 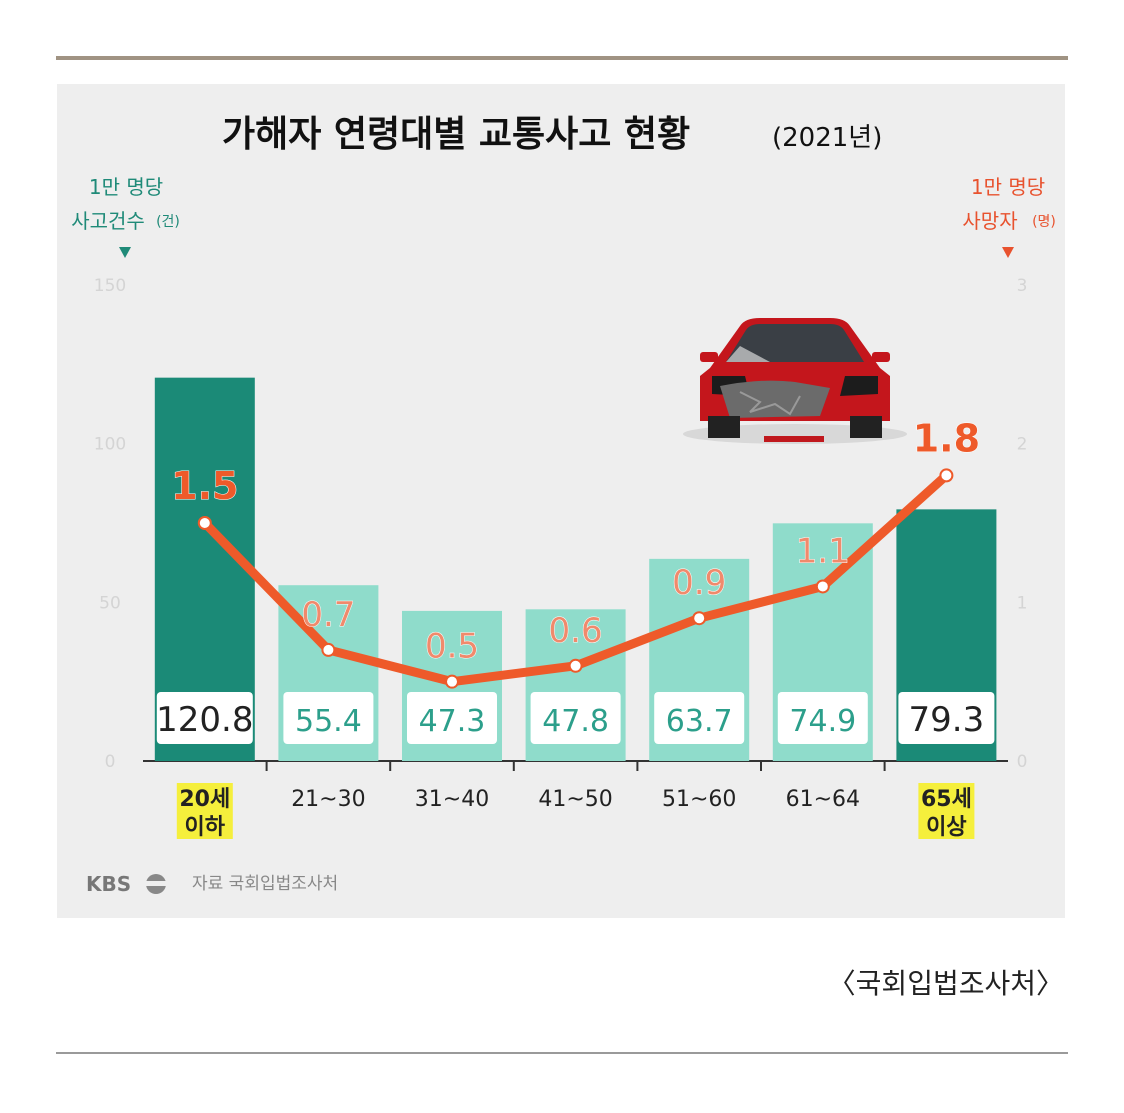 What do you see at coordinates (562, 58) in the screenshot?
I see `top-divider` at bounding box center [562, 58].